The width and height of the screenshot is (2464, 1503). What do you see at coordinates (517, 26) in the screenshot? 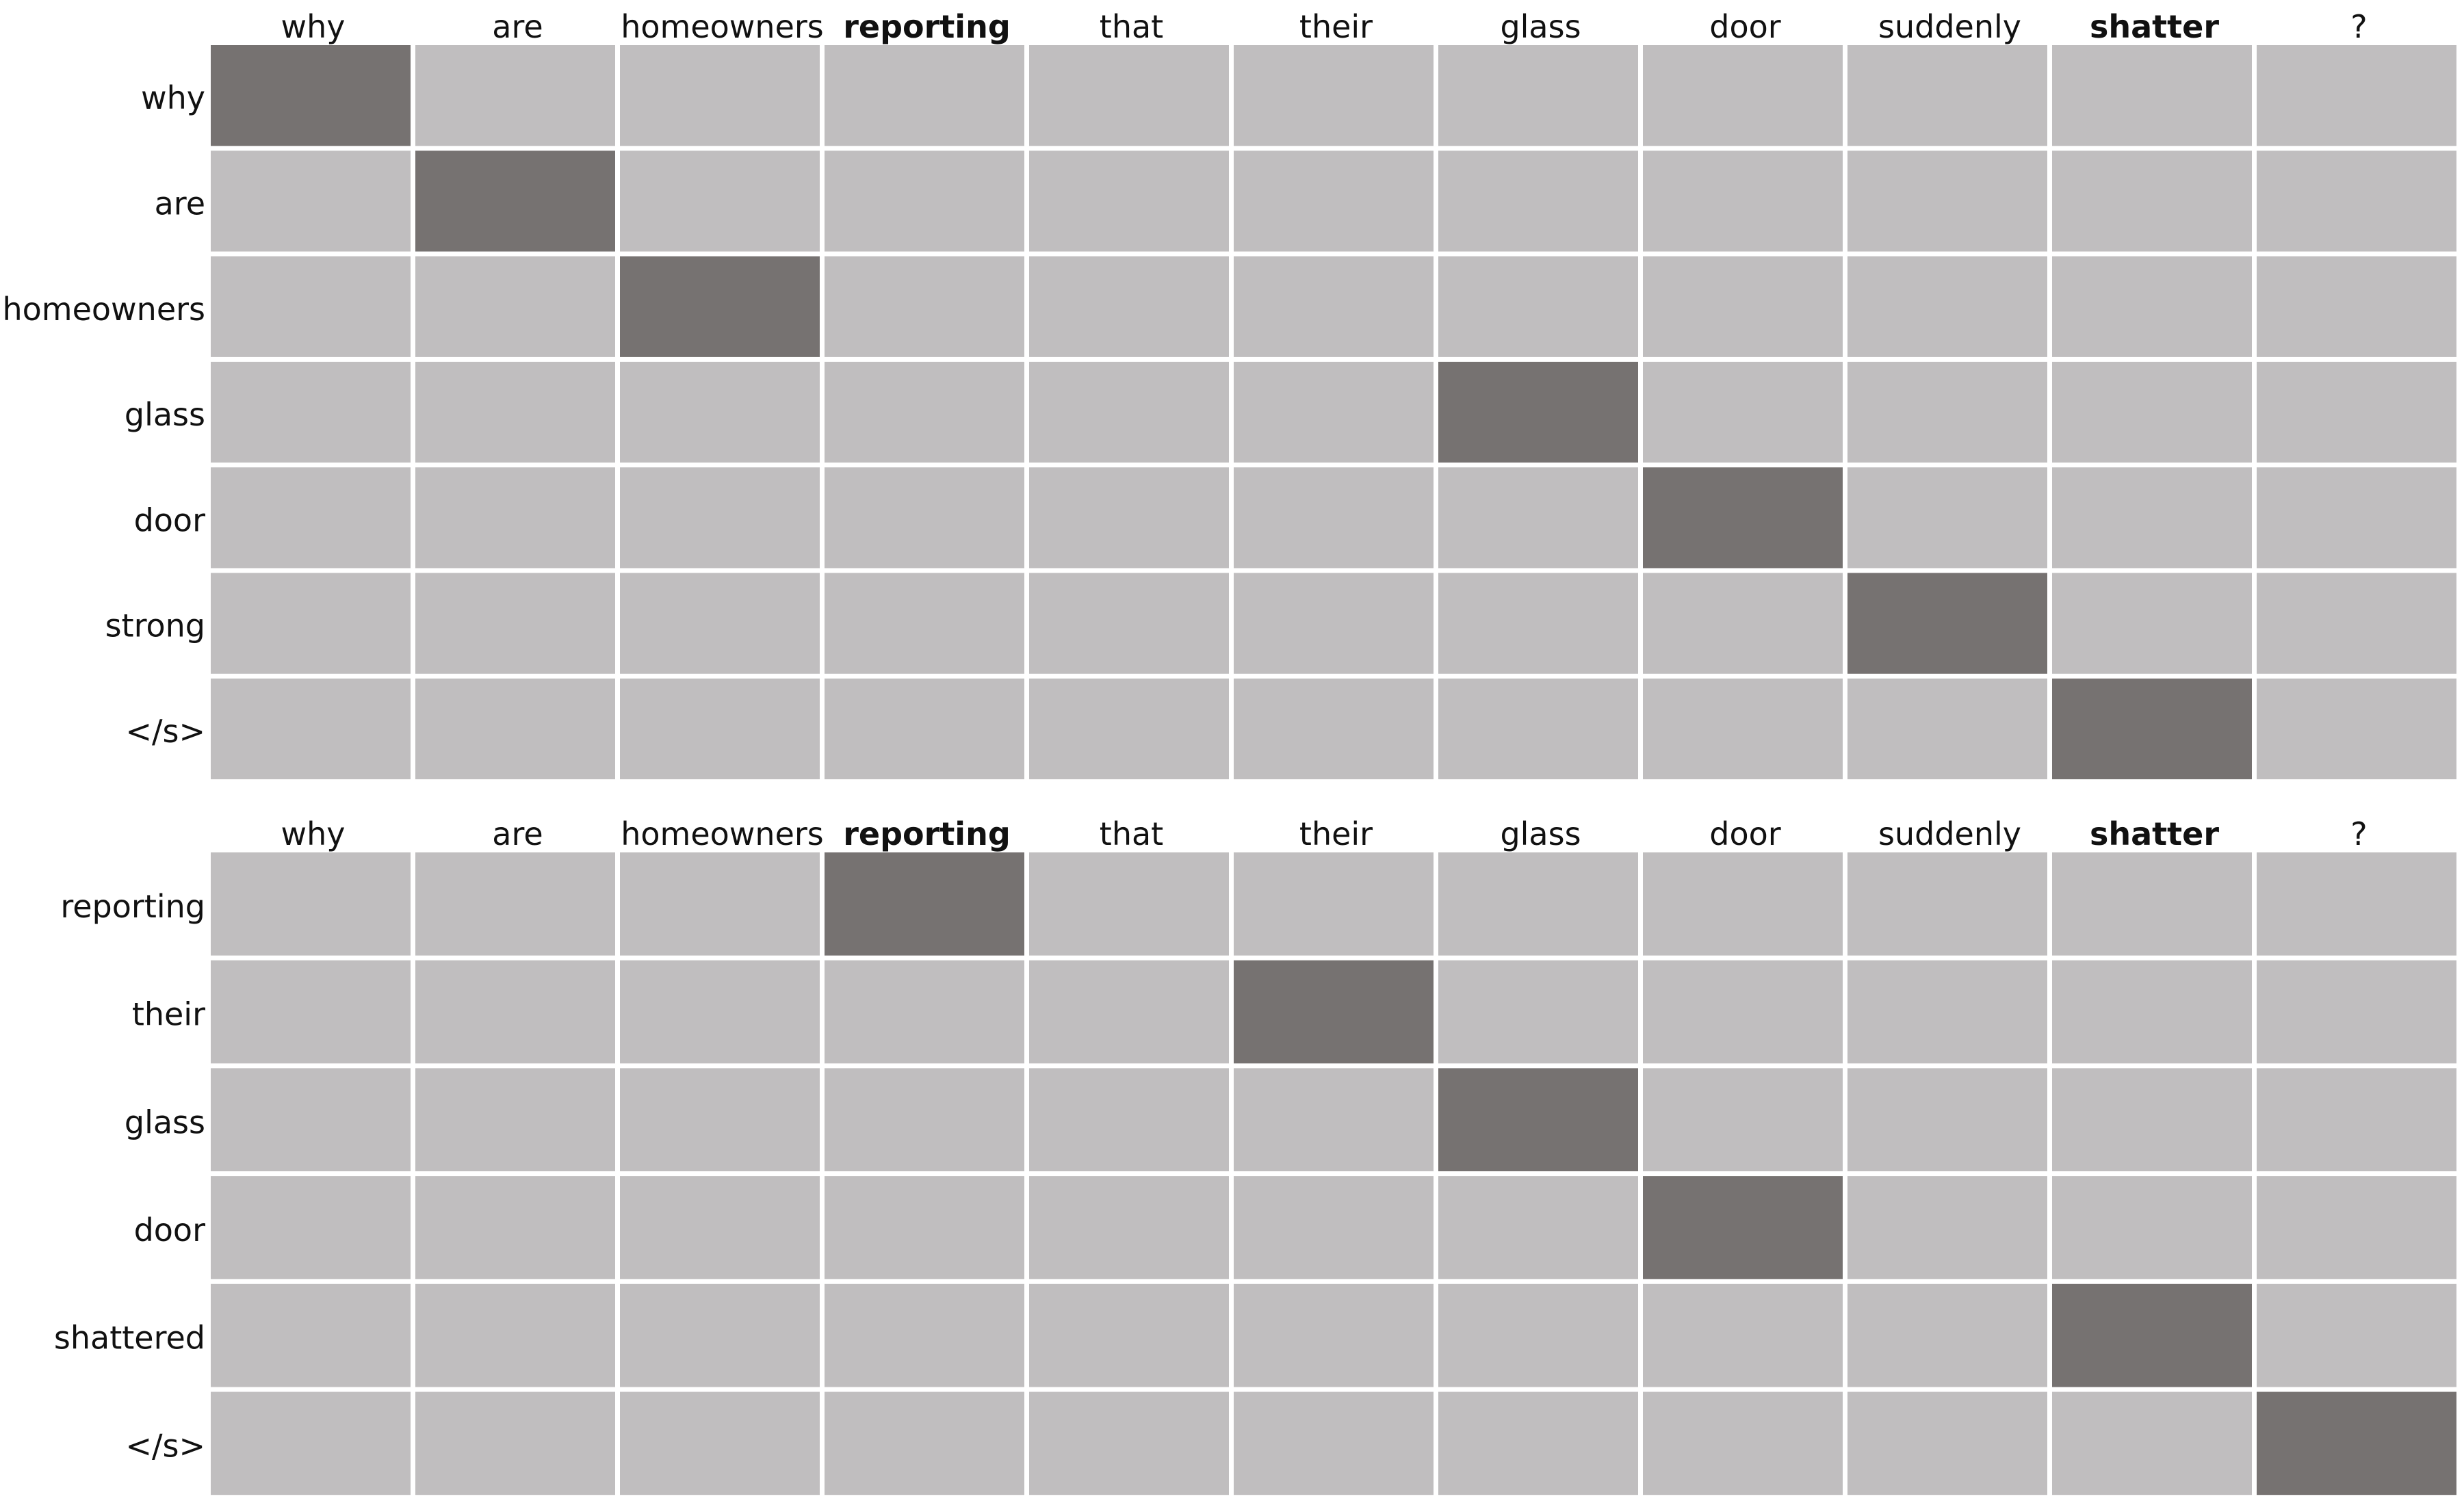
I see `column-label: are` at bounding box center [517, 26].